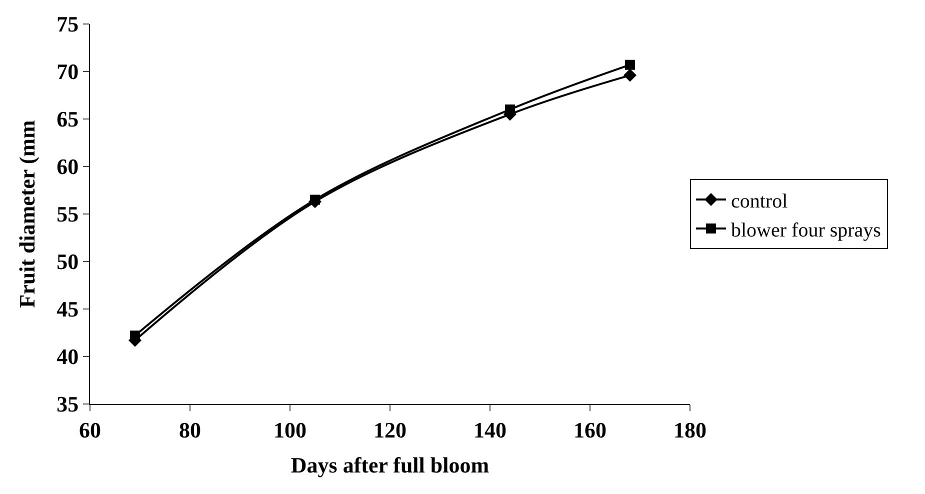 The width and height of the screenshot is (925, 494). What do you see at coordinates (490, 429) in the screenshot?
I see `x-tick-label: 140` at bounding box center [490, 429].